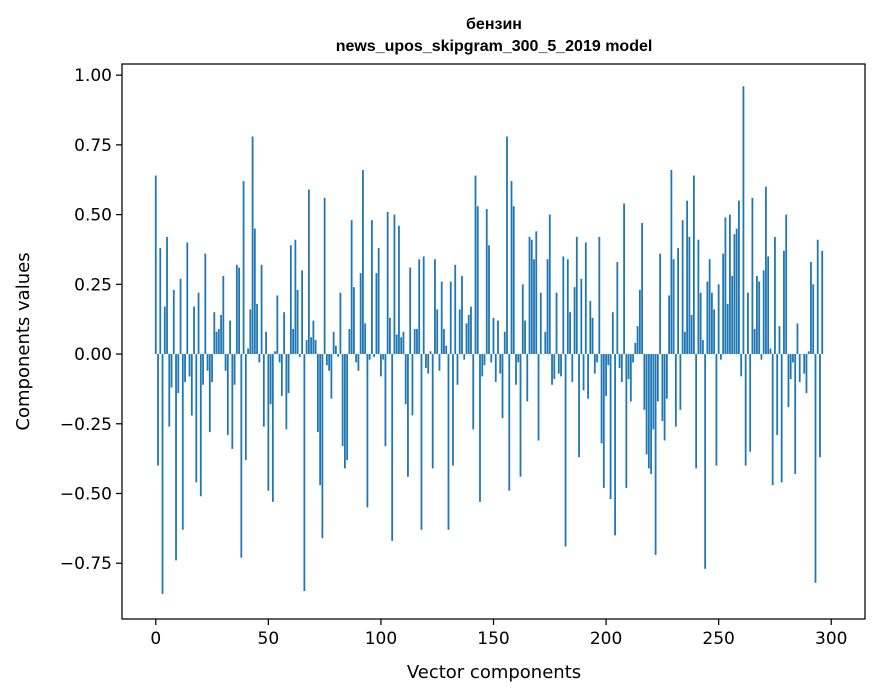  I want to click on y-tick-label: −0.25, so click(86, 425).